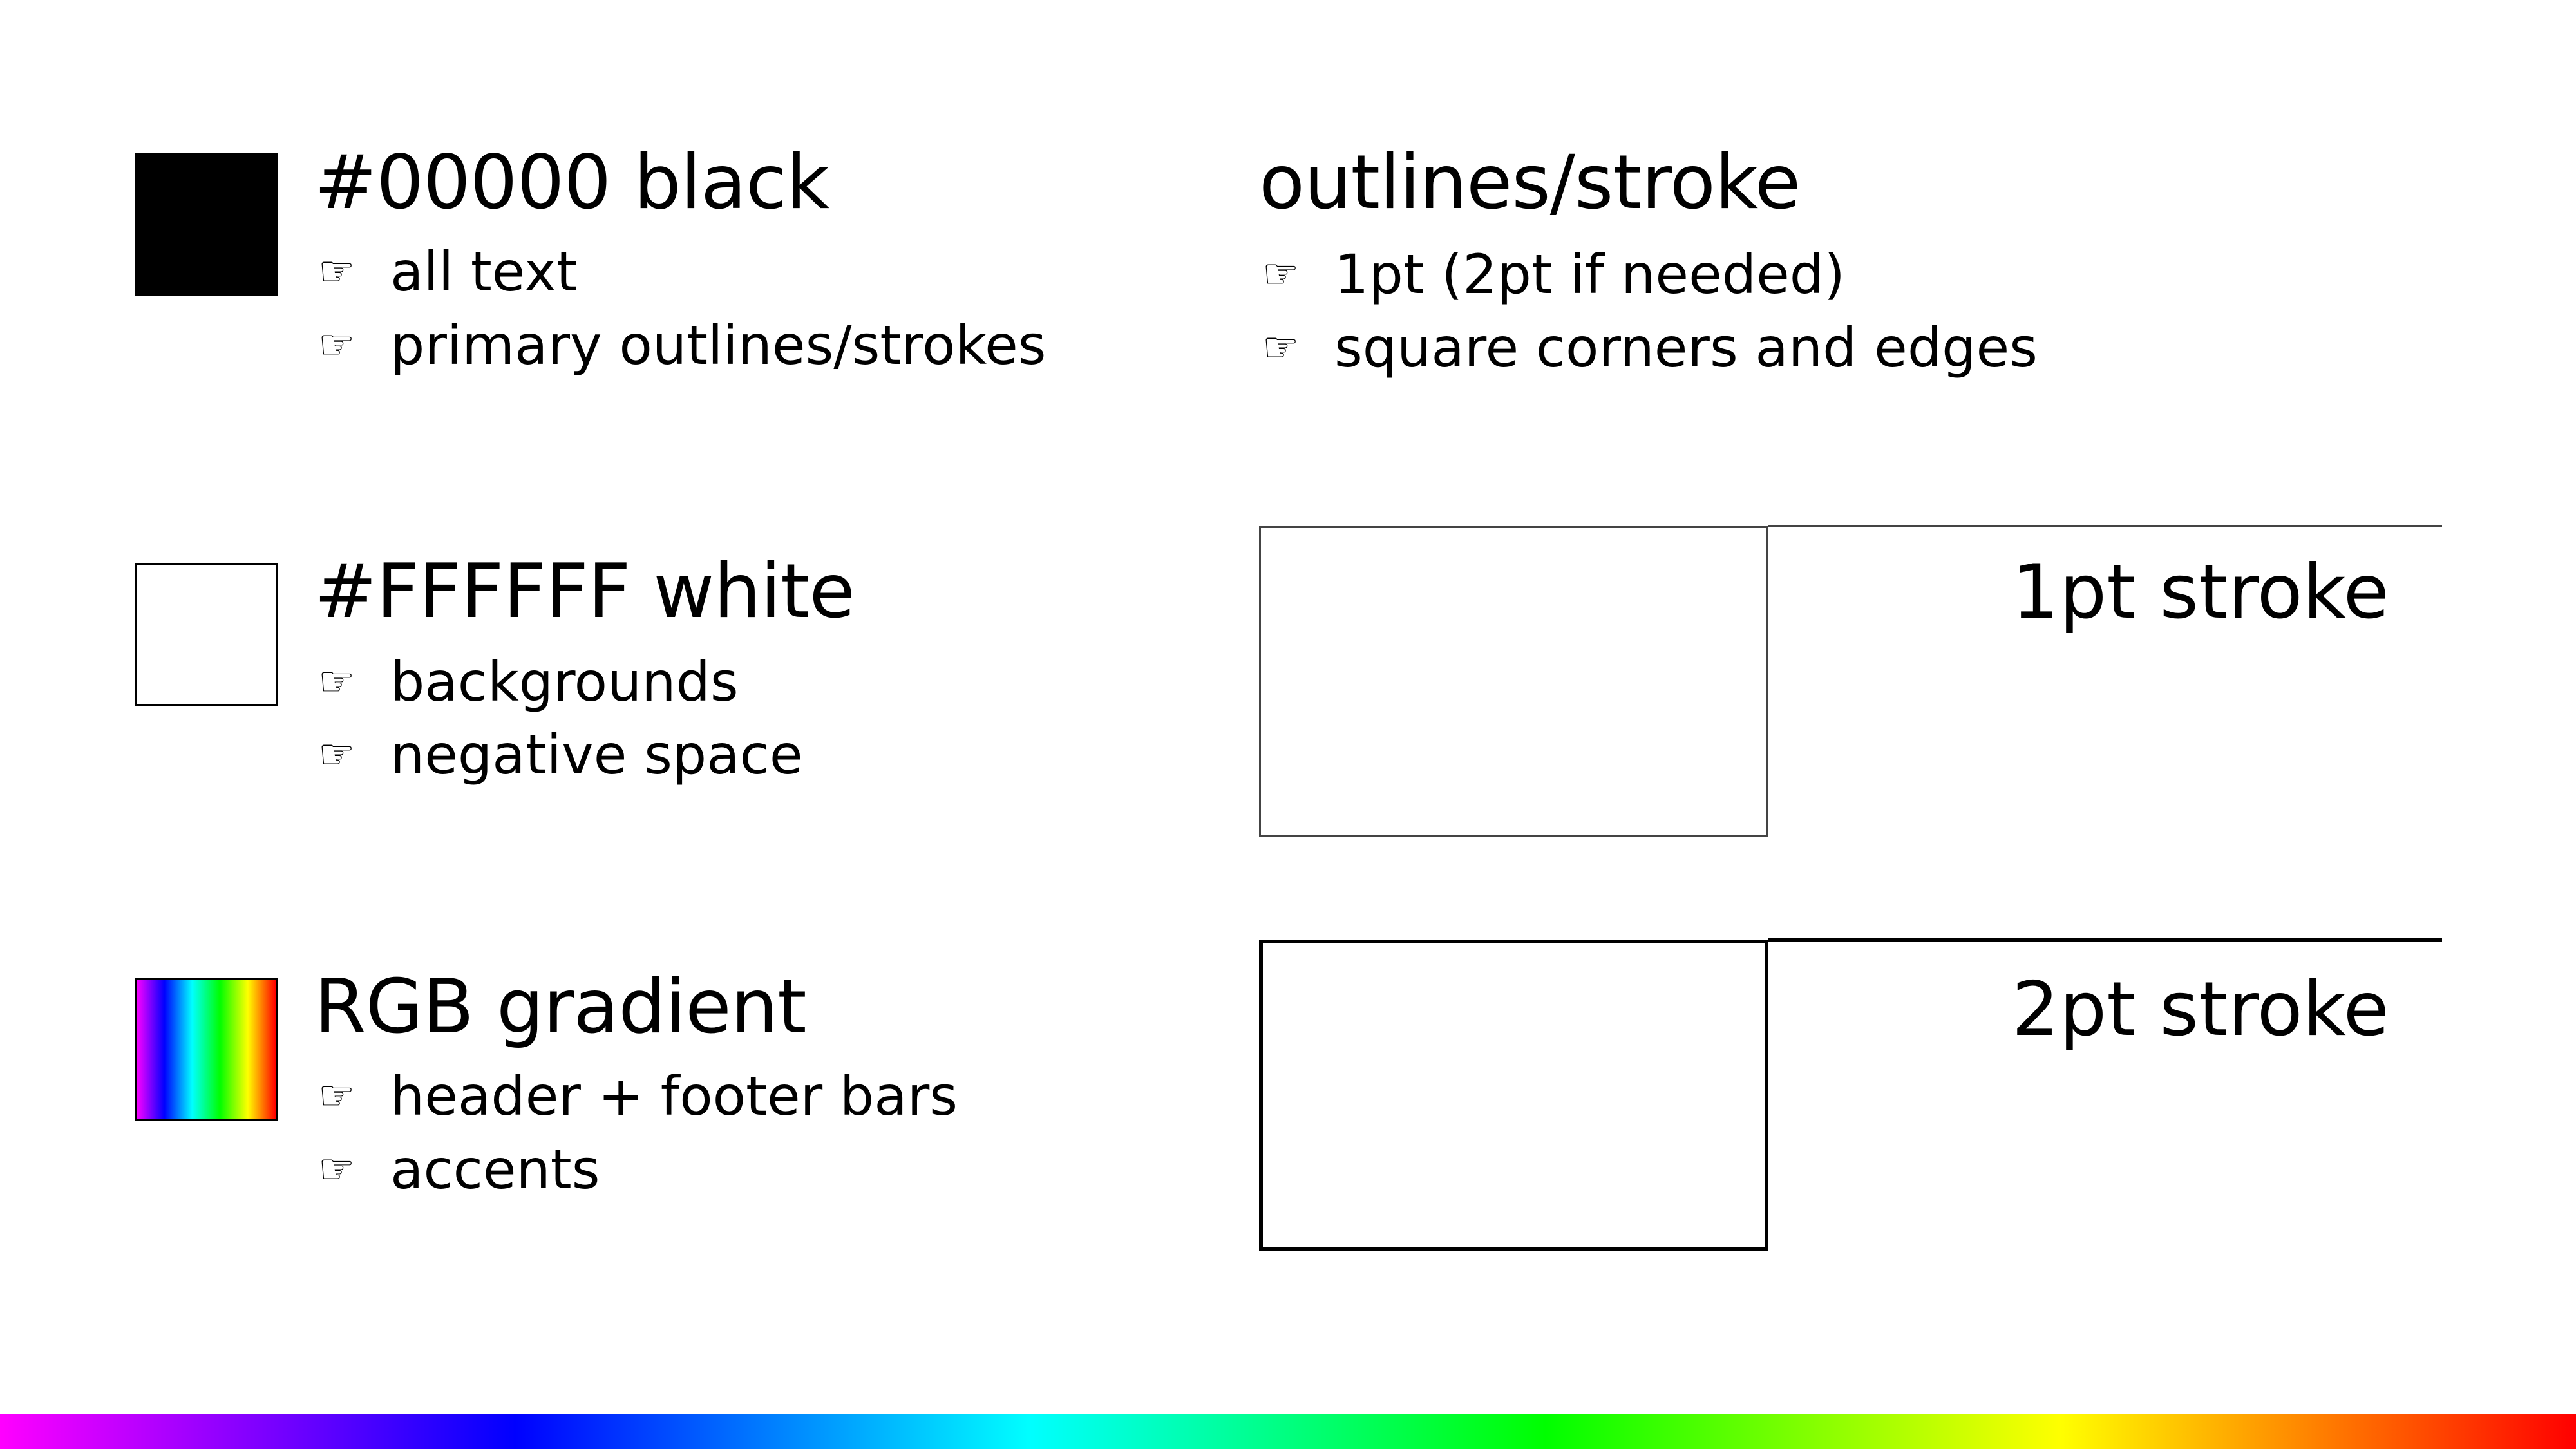 This screenshot has width=2576, height=1449. Describe the element at coordinates (682, 346) in the screenshot. I see `black-bullet-2: ☞ primary outlines/strokes` at that location.